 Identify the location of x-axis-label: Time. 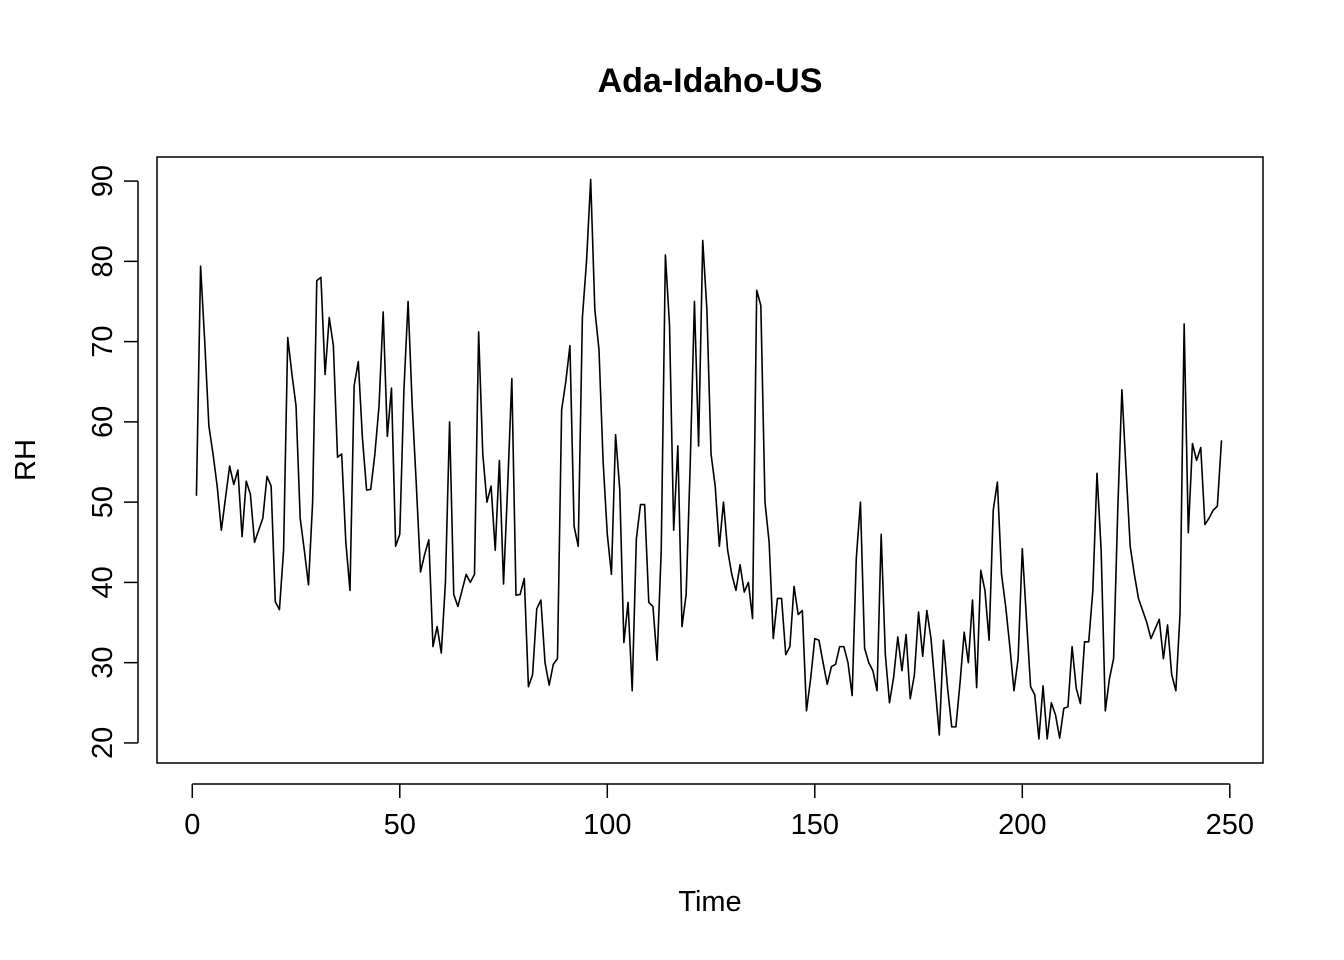
(709, 902).